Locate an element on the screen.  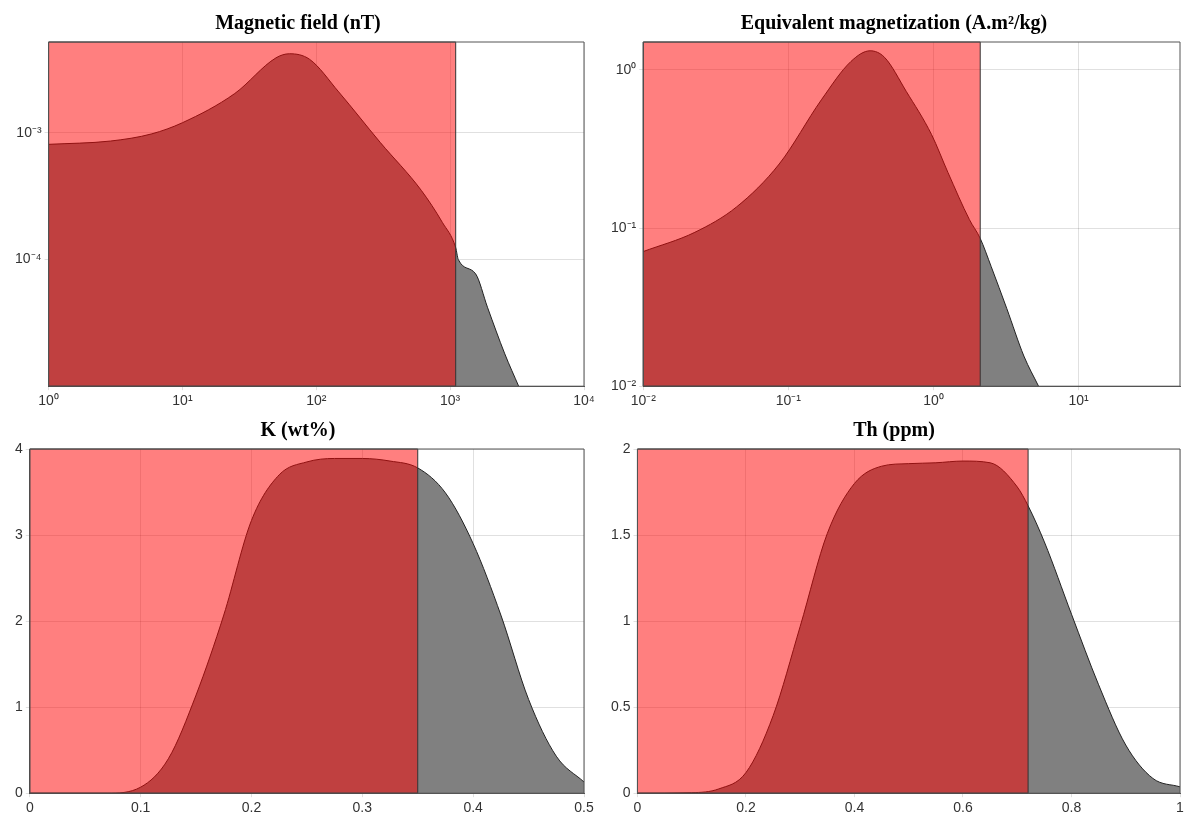
chart-title: Equivalent magnetization (A.m²/kg) is located at coordinates (894, 23).